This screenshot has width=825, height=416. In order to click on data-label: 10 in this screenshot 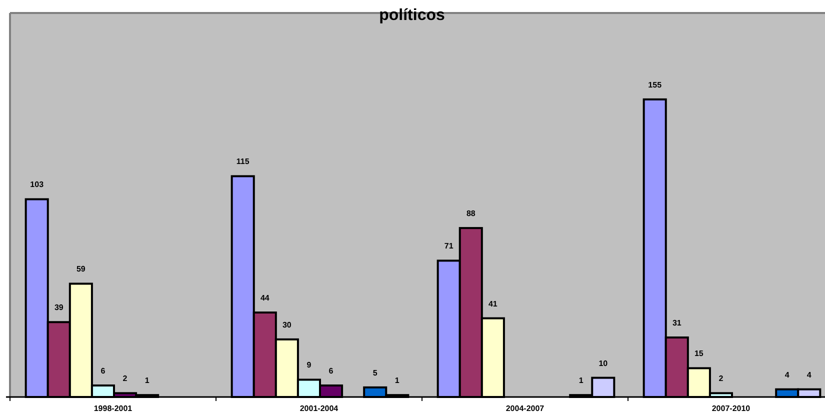, I will do `click(603, 363)`.